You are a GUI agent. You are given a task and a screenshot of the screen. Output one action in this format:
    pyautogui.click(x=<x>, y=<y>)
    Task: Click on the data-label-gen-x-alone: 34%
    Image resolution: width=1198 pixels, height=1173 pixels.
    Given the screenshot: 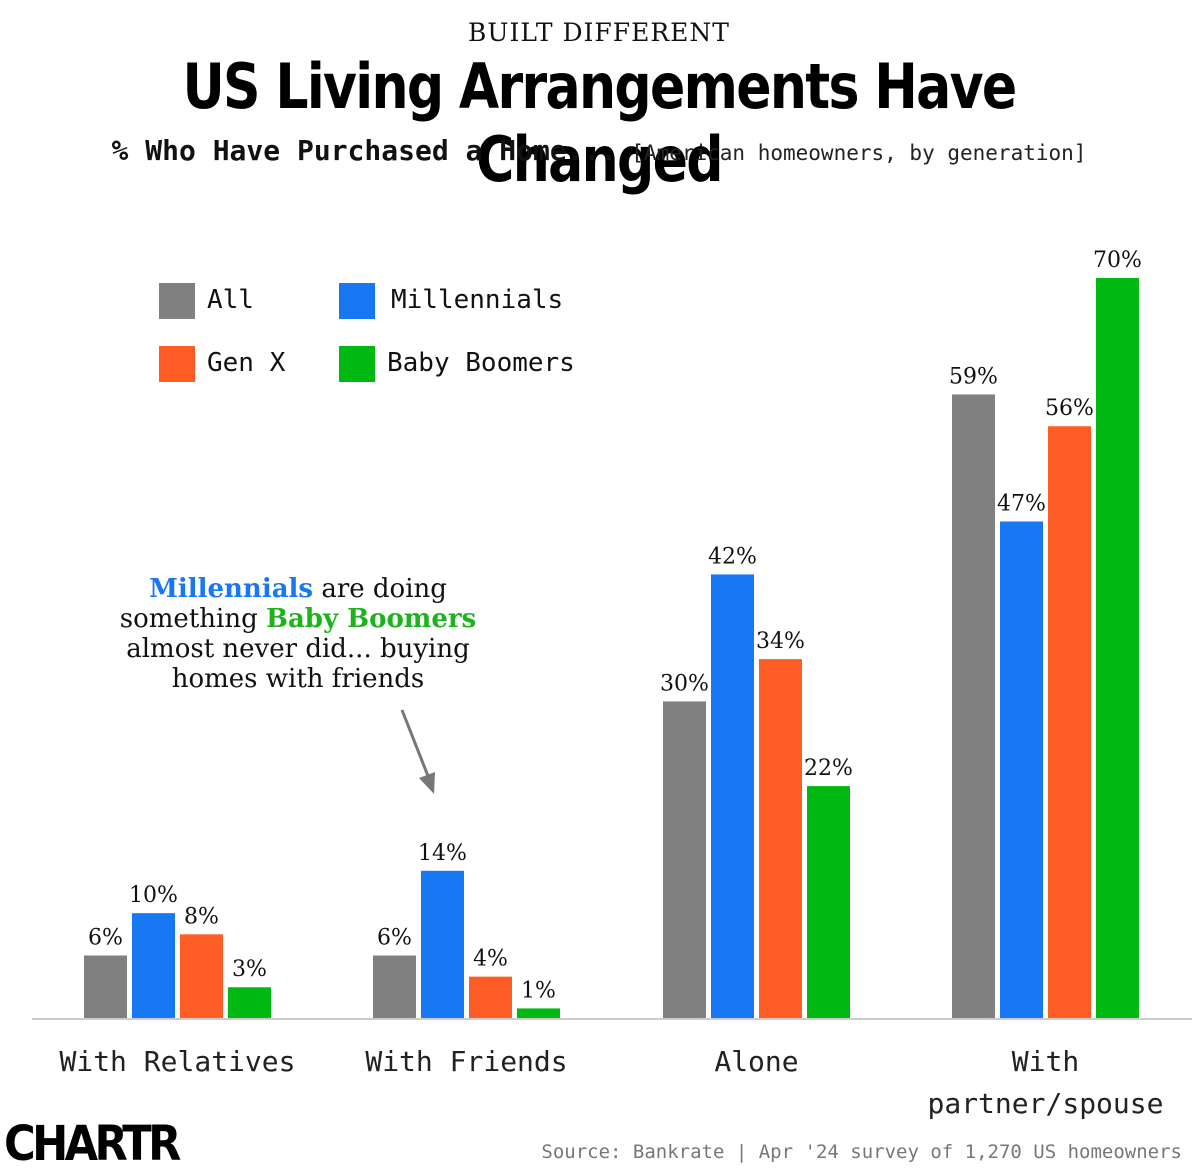 What is the action you would take?
    pyautogui.click(x=780, y=641)
    